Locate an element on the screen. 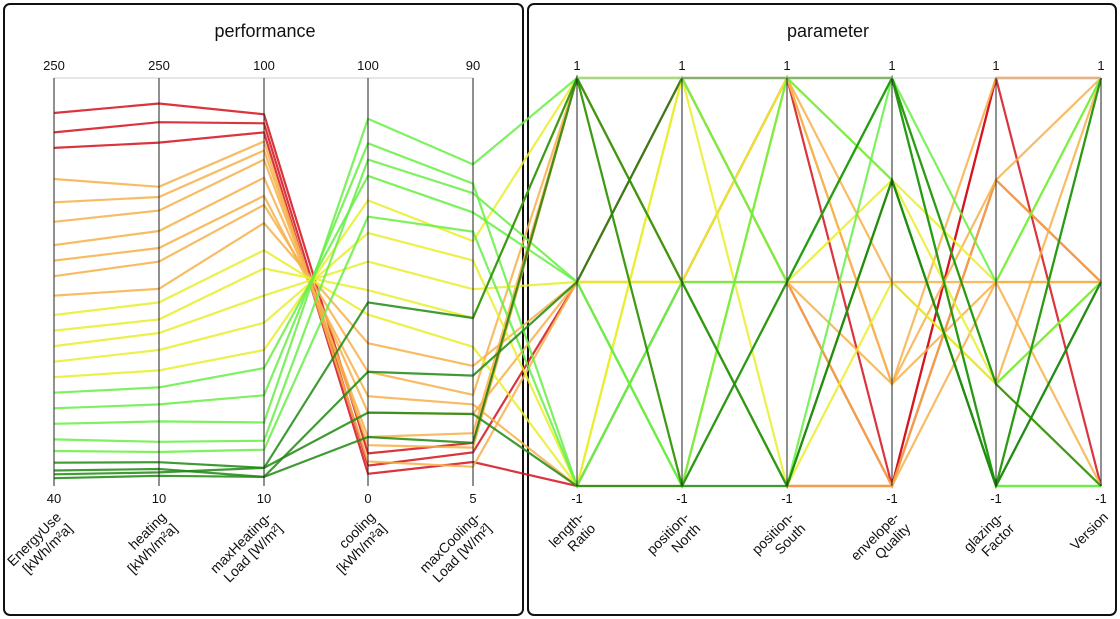 Image resolution: width=1120 pixels, height=619 pixels. axis-min-label-10: -1 is located at coordinates (1101, 498).